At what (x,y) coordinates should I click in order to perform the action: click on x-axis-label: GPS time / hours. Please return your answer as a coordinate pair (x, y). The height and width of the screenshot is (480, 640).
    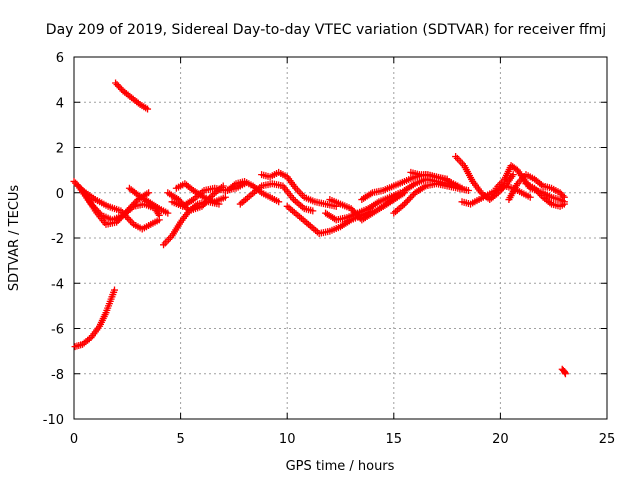
    Looking at the image, I should click on (340, 466).